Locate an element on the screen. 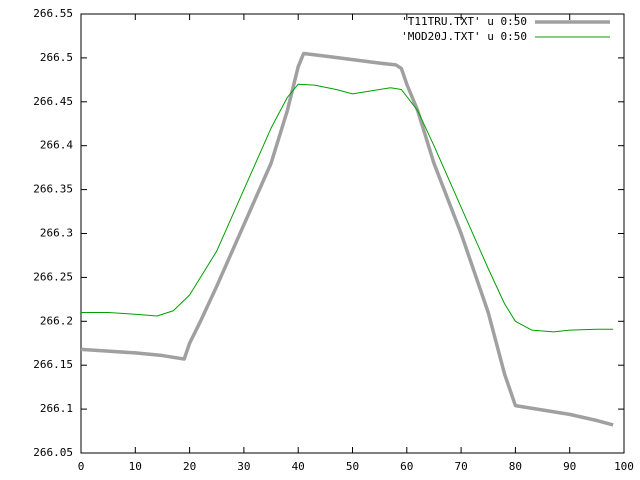  y-tick-label: 266.35 is located at coordinates (53, 189).